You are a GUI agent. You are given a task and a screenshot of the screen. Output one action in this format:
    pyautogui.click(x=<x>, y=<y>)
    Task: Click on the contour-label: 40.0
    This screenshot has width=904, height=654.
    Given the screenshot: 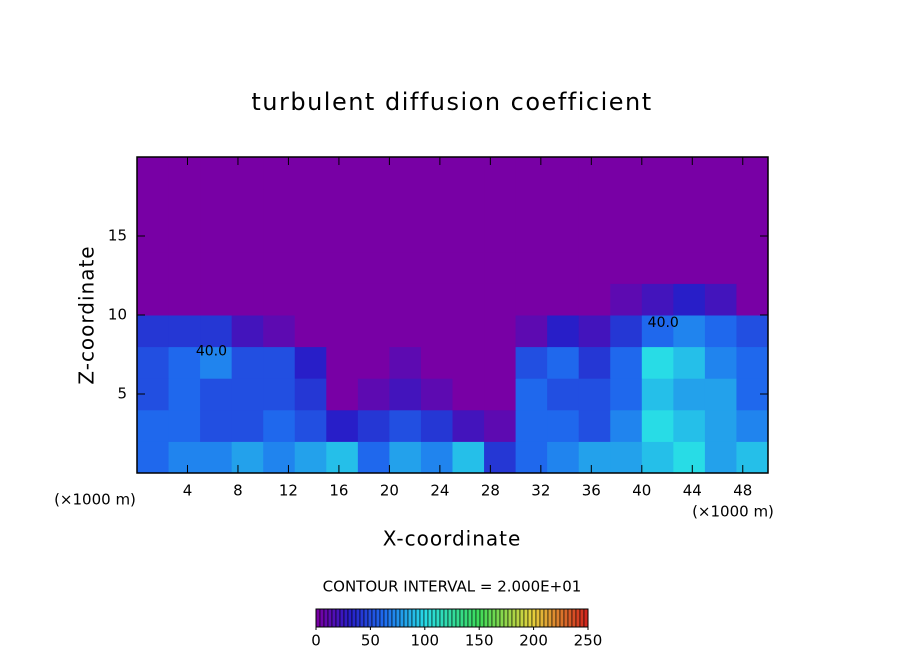 What is the action you would take?
    pyautogui.click(x=663, y=323)
    